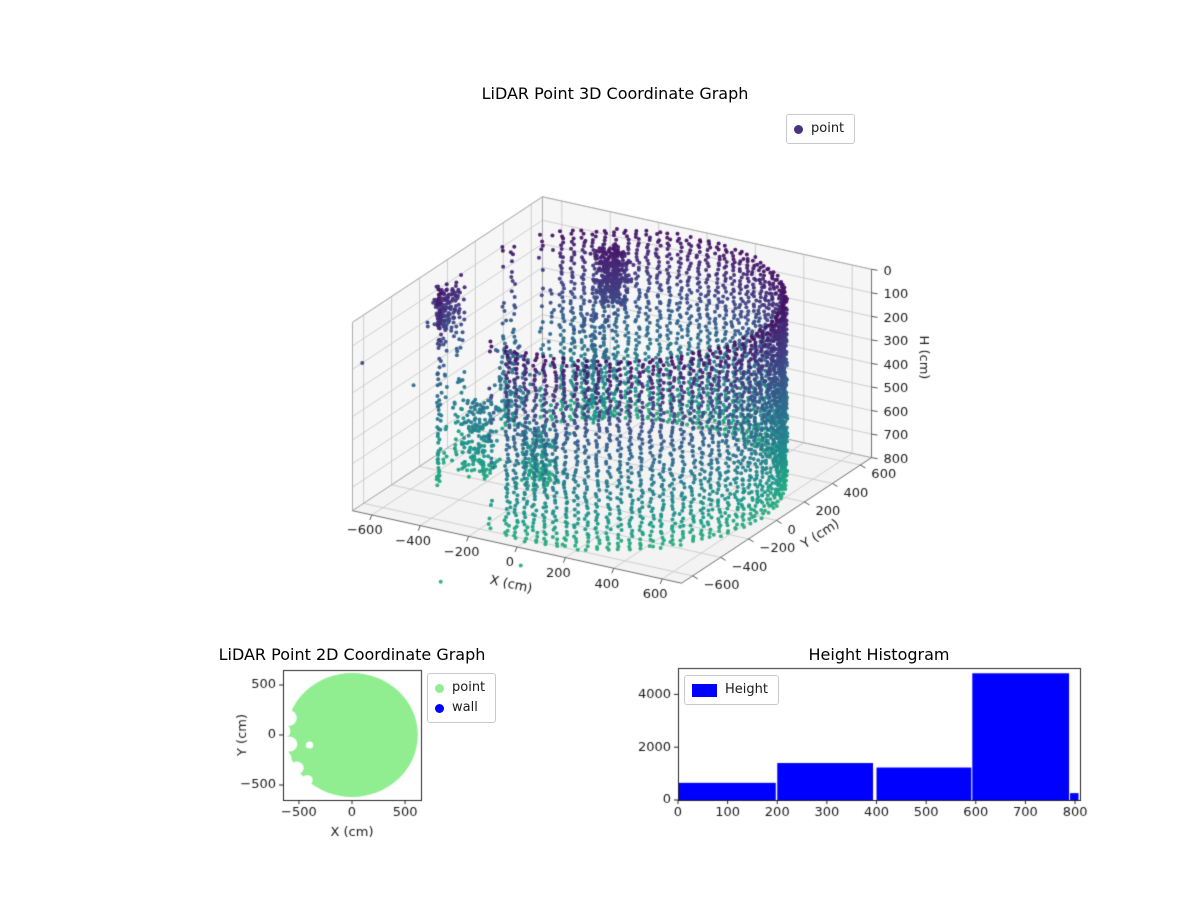 The height and width of the screenshot is (900, 1200). Describe the element at coordinates (704, 690) in the screenshot. I see `height-patch-icon` at that location.